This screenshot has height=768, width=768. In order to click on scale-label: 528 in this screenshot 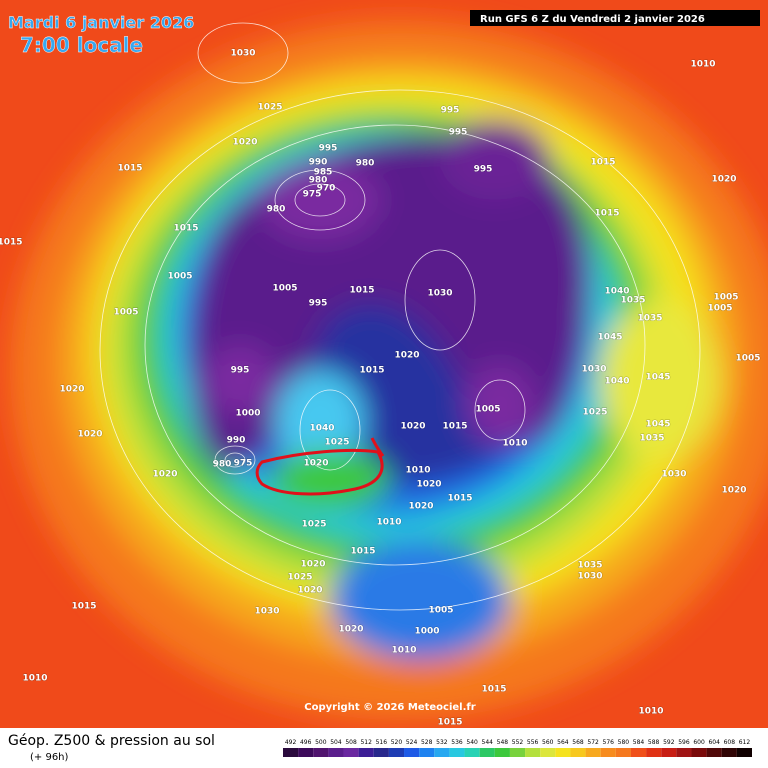, I will do `click(427, 742)`.